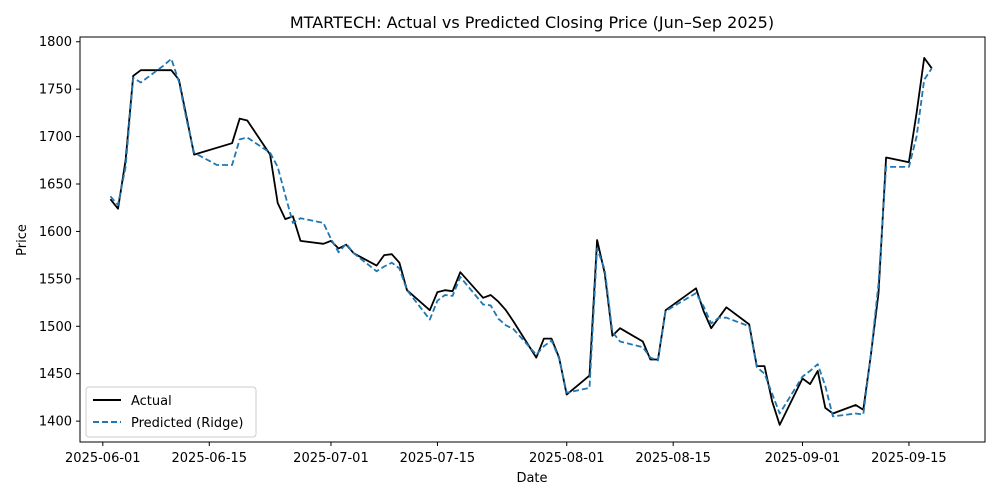  What do you see at coordinates (55, 374) in the screenshot?
I see `y-tick-label: 1450` at bounding box center [55, 374].